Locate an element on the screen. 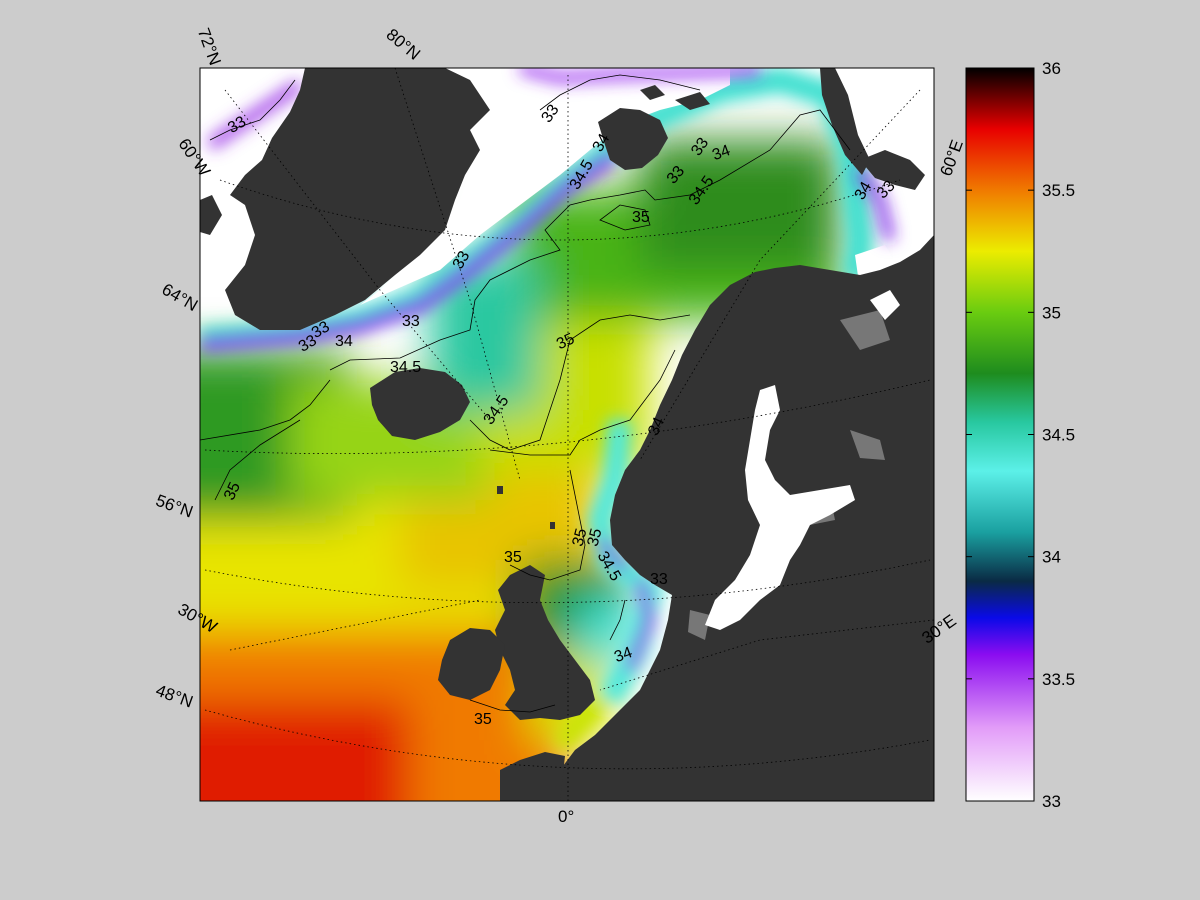 The height and width of the screenshot is (900, 1200). colorbar-tick-label: 35.5 is located at coordinates (1058, 190).